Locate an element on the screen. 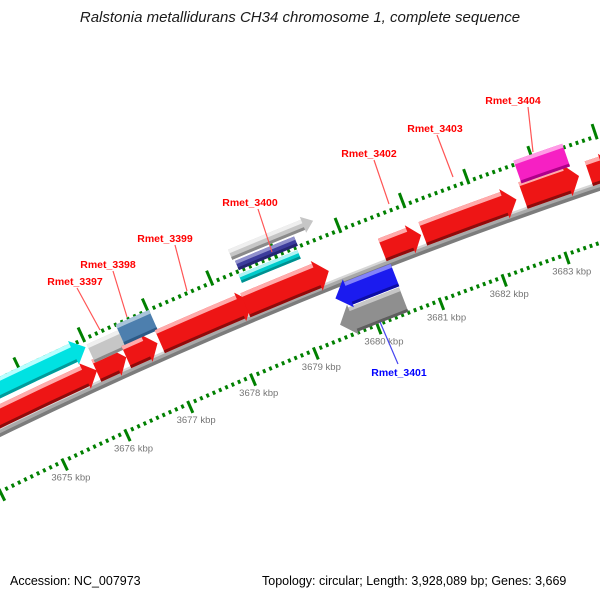 This screenshot has height=600, width=600. gene-label-Rmet_3403: Rmet_3403 is located at coordinates (435, 129).